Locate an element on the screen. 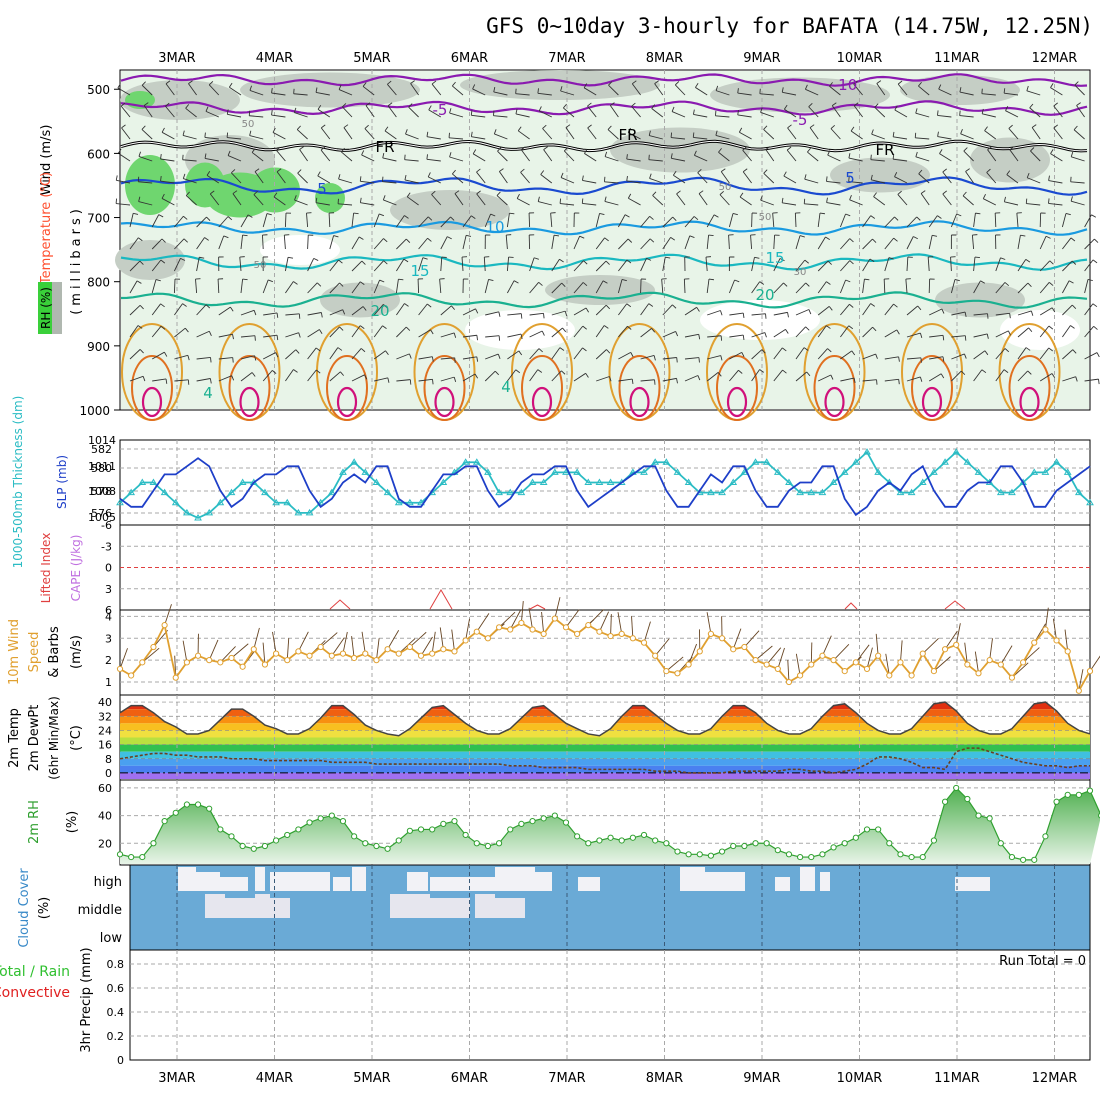 Image resolution: width=1100 pixels, height=1100 pixels. li-label-cape: CAPE (J/kg) is located at coordinates (76, 568).